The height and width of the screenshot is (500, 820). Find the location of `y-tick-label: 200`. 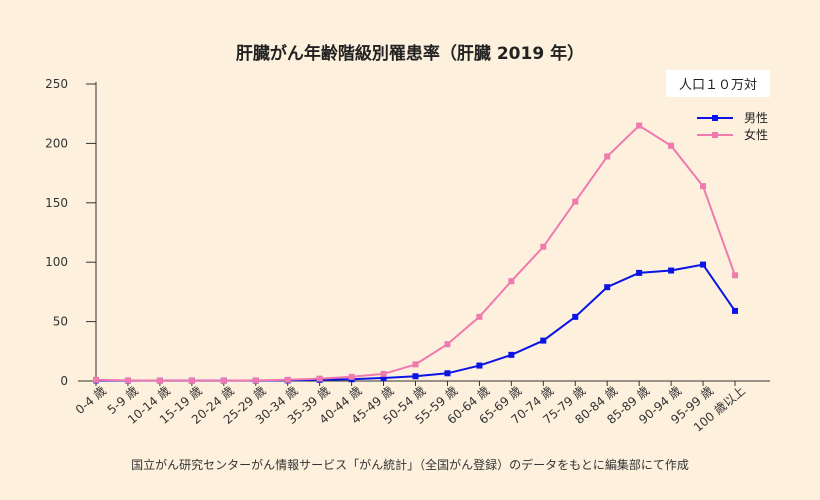

y-tick-label: 200 is located at coordinates (56, 143).